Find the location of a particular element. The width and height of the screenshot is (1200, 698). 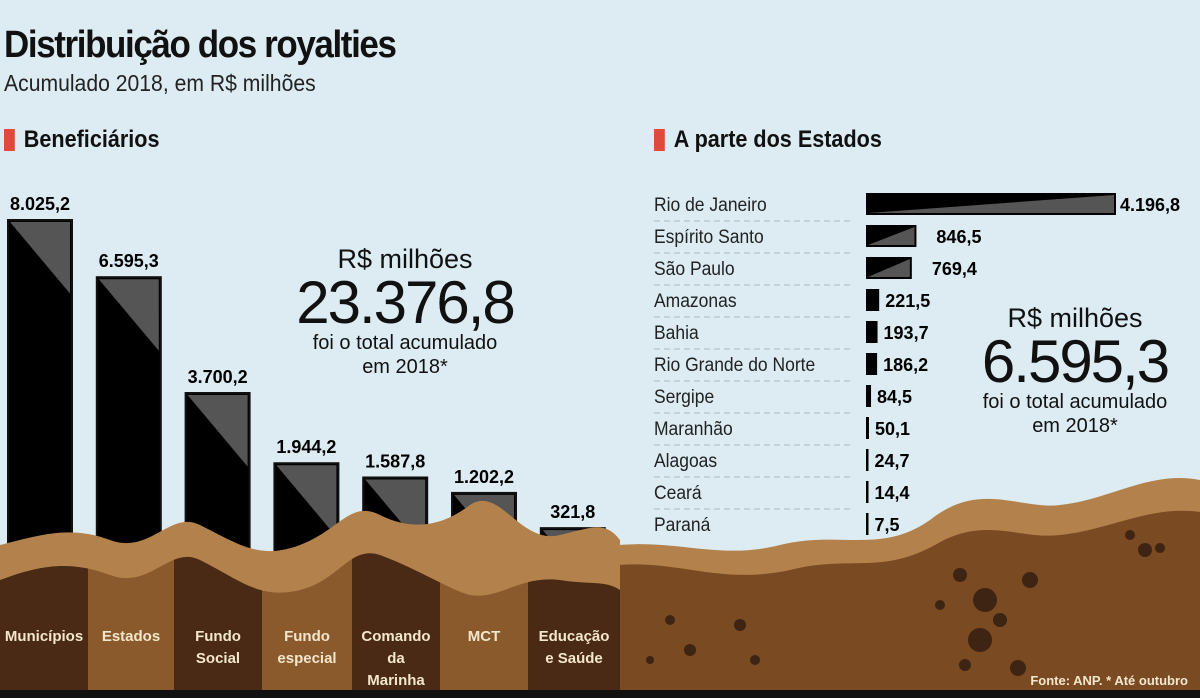

state-label: Rio de Janeiro is located at coordinates (710, 204).